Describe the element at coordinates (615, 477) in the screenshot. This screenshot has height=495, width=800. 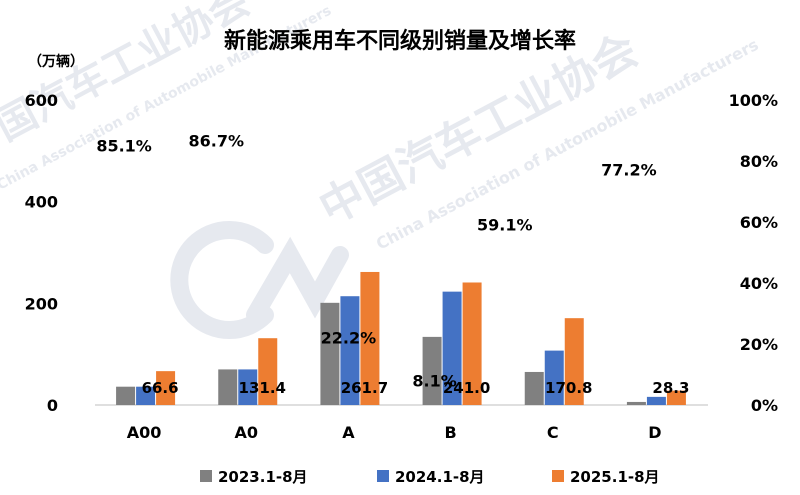
I see `legend-label-3: 2025.1-8月` at that location.